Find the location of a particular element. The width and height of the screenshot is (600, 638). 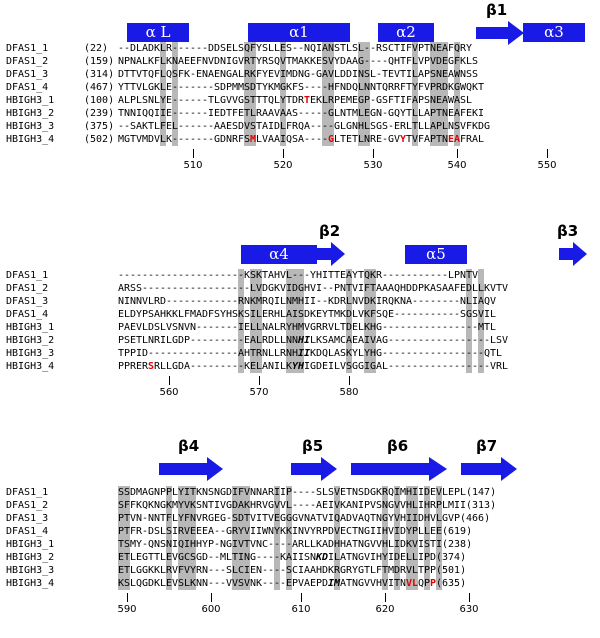

strand-beta-2-label: β2 is located at coordinates (330, 231).